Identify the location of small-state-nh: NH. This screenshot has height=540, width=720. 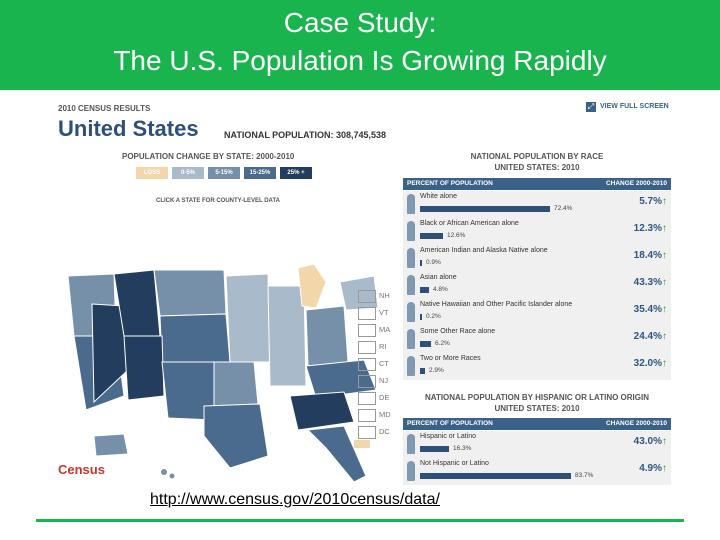
(374, 296).